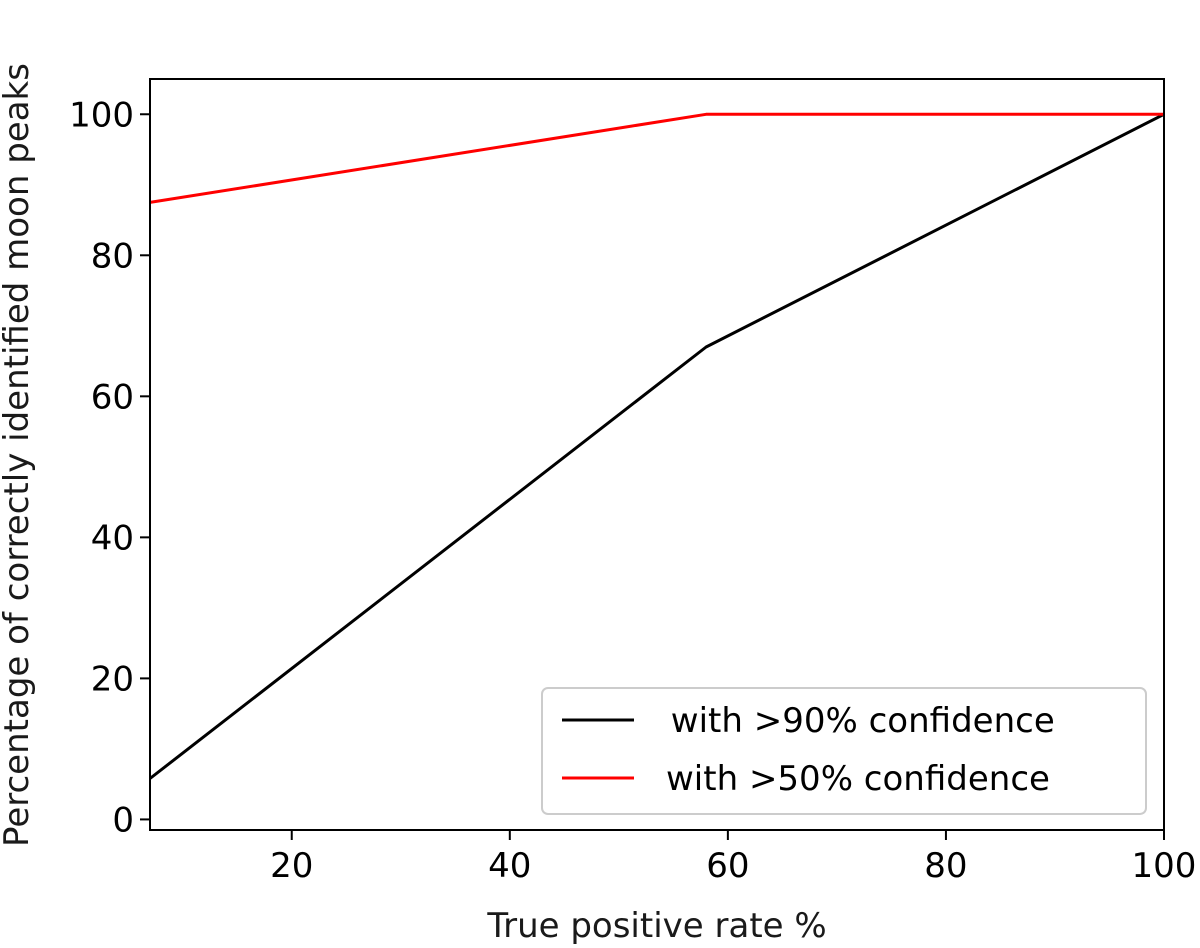 The height and width of the screenshot is (948, 1200). I want to click on legend-box, so click(844, 751).